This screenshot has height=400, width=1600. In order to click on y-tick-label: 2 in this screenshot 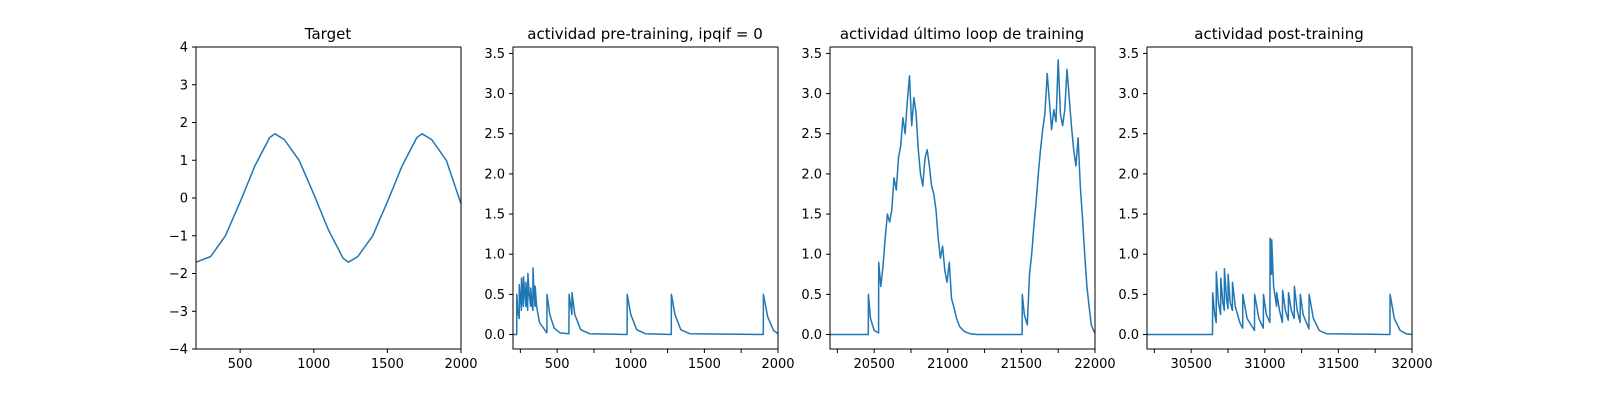, I will do `click(184, 123)`.